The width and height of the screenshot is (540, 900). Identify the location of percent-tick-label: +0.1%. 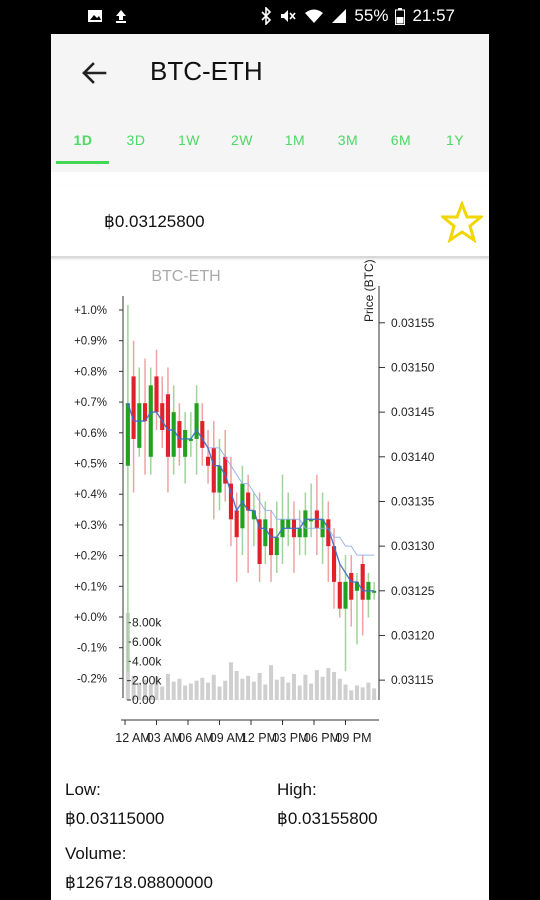
(90, 587).